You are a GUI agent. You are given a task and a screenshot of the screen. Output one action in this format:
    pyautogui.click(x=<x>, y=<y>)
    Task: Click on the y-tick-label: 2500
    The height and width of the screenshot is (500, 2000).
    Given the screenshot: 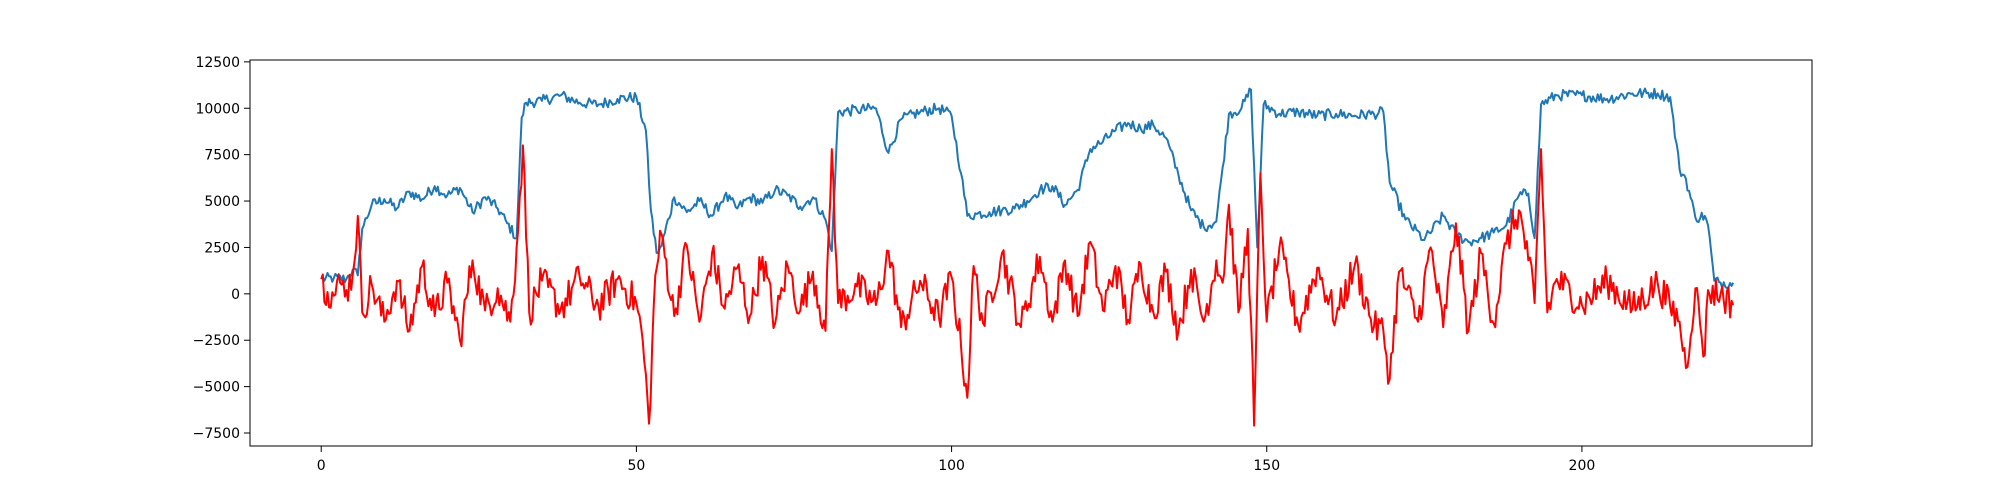 What is the action you would take?
    pyautogui.click(x=222, y=248)
    